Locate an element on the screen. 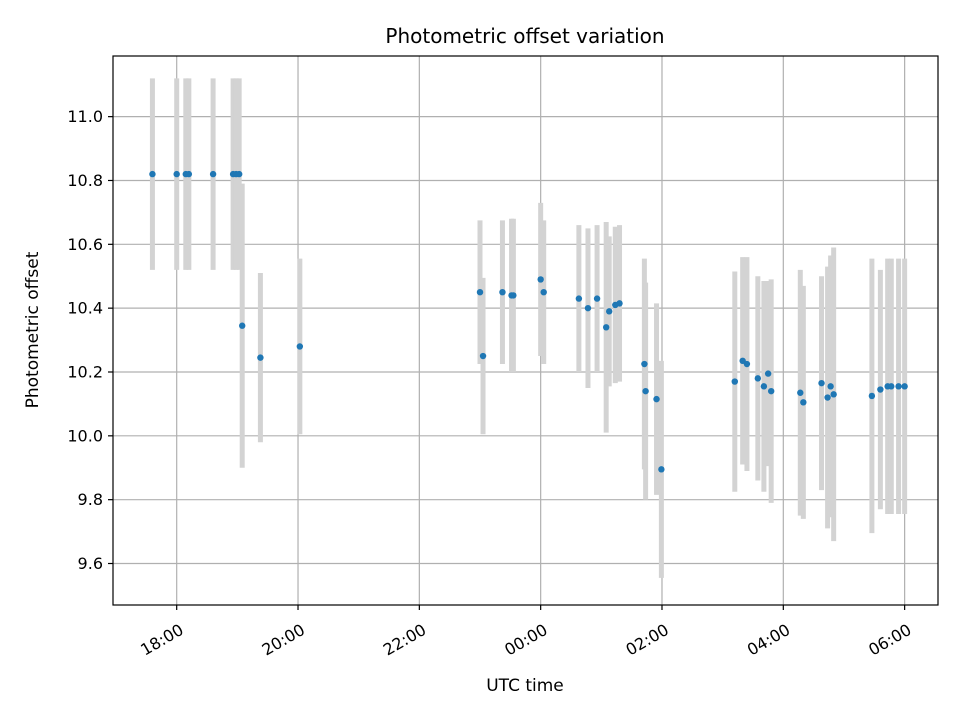  y-tick-label: 10.6 is located at coordinates (85, 244).